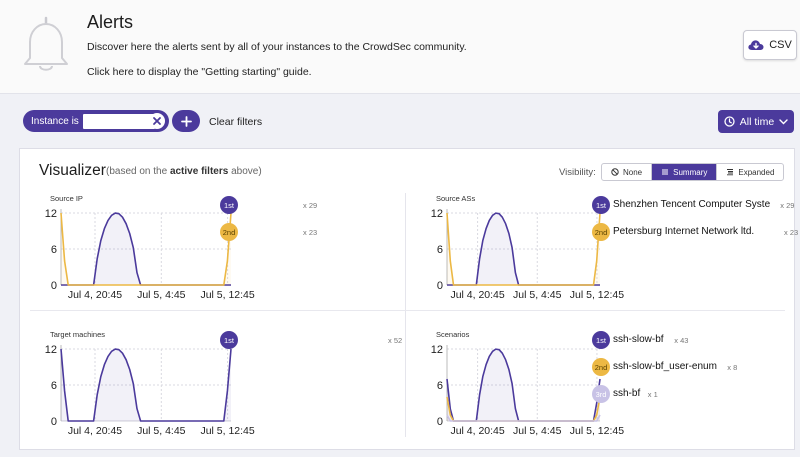  Describe the element at coordinates (407, 310) in the screenshot. I see `quadrant-divider-horizontal` at that location.